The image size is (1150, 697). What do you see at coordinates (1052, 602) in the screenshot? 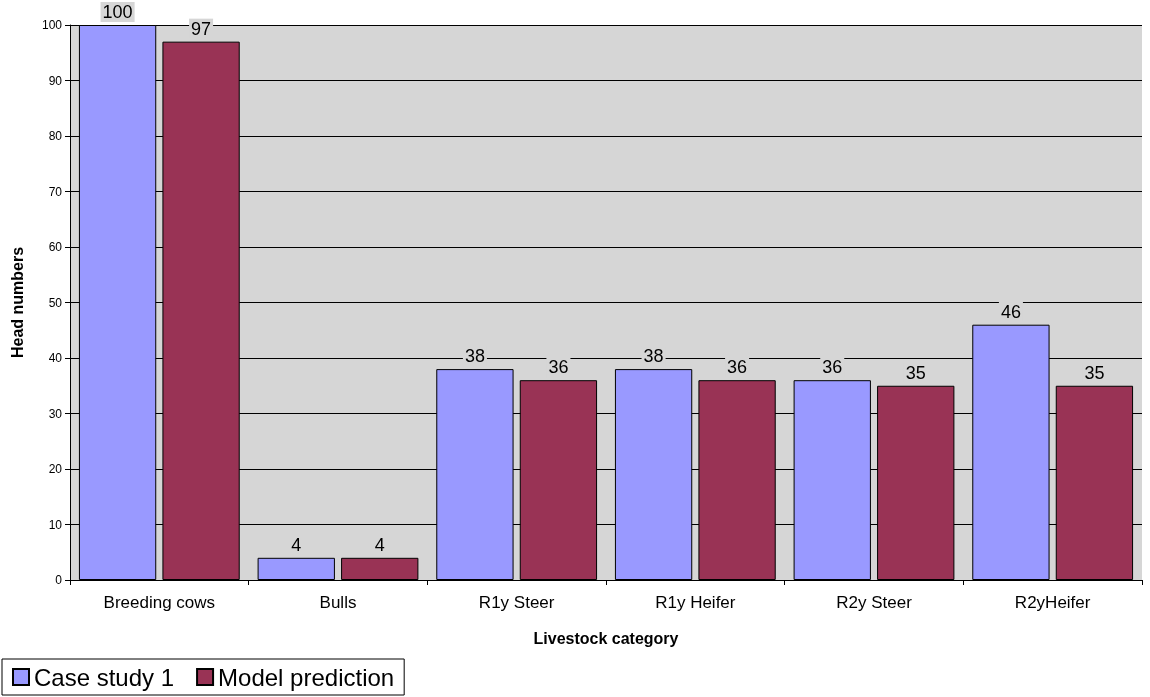
I see `x-tick-label: R2yHeifer` at bounding box center [1052, 602].